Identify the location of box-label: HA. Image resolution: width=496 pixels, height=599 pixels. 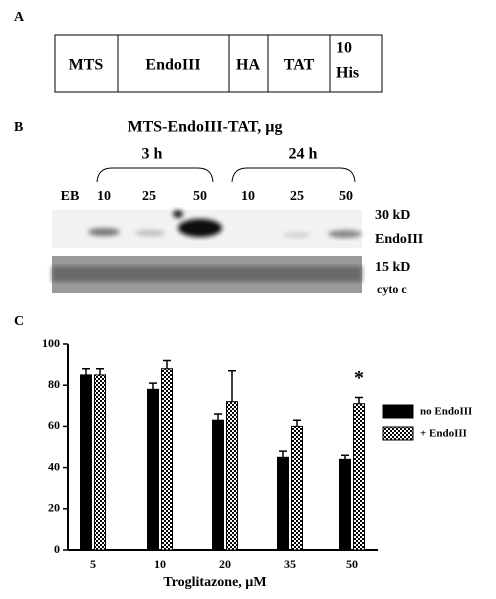
(248, 65).